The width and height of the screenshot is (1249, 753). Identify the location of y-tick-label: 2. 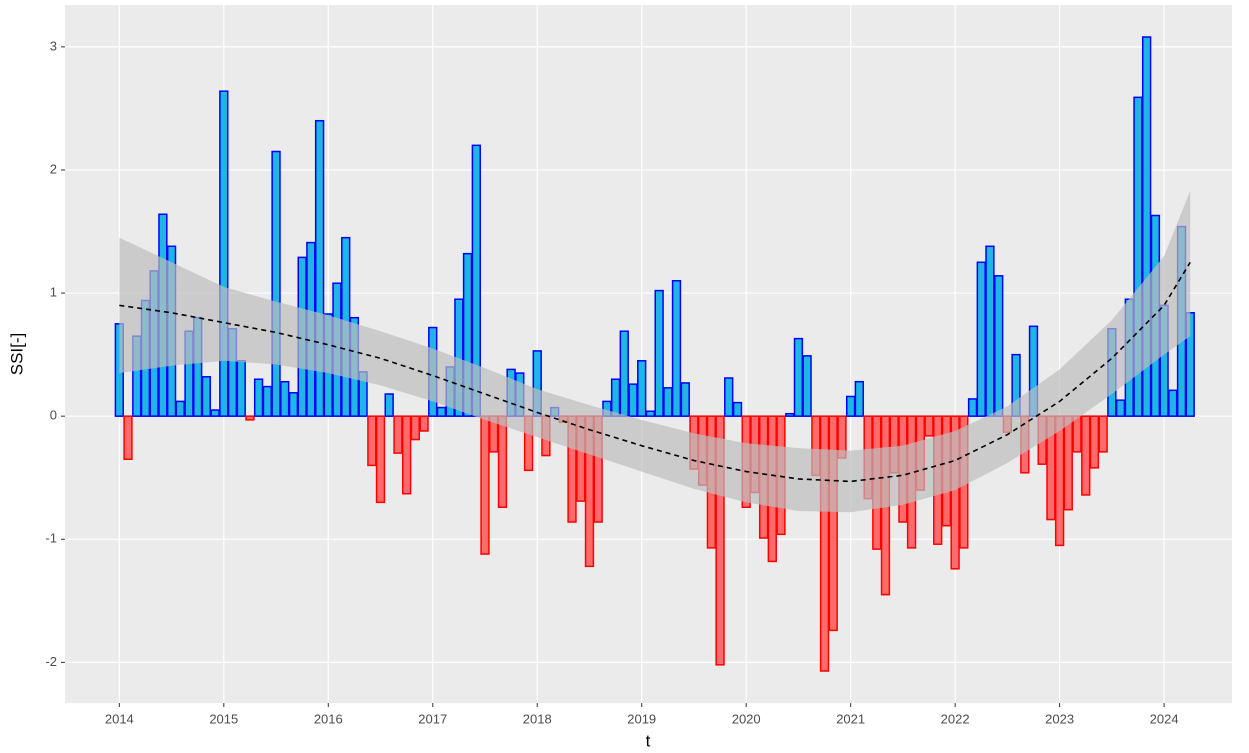
(53, 168).